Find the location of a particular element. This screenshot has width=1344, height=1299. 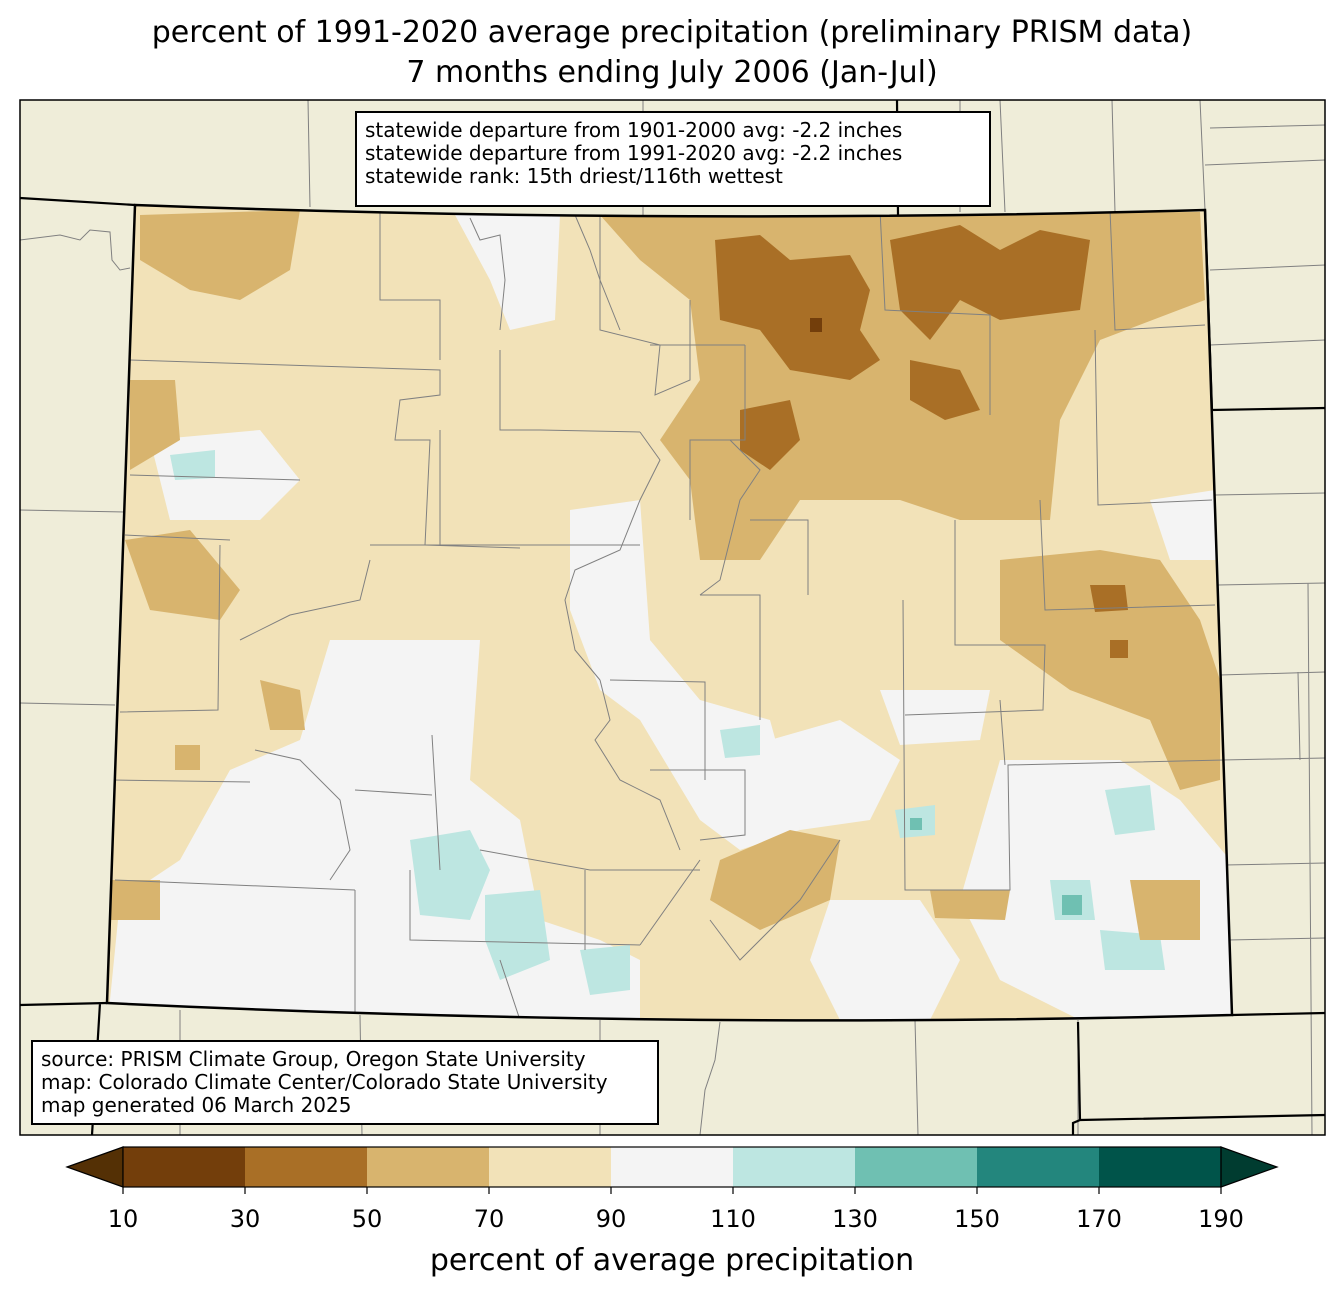

colorbar-tick-label: 130 is located at coordinates (855, 1219).